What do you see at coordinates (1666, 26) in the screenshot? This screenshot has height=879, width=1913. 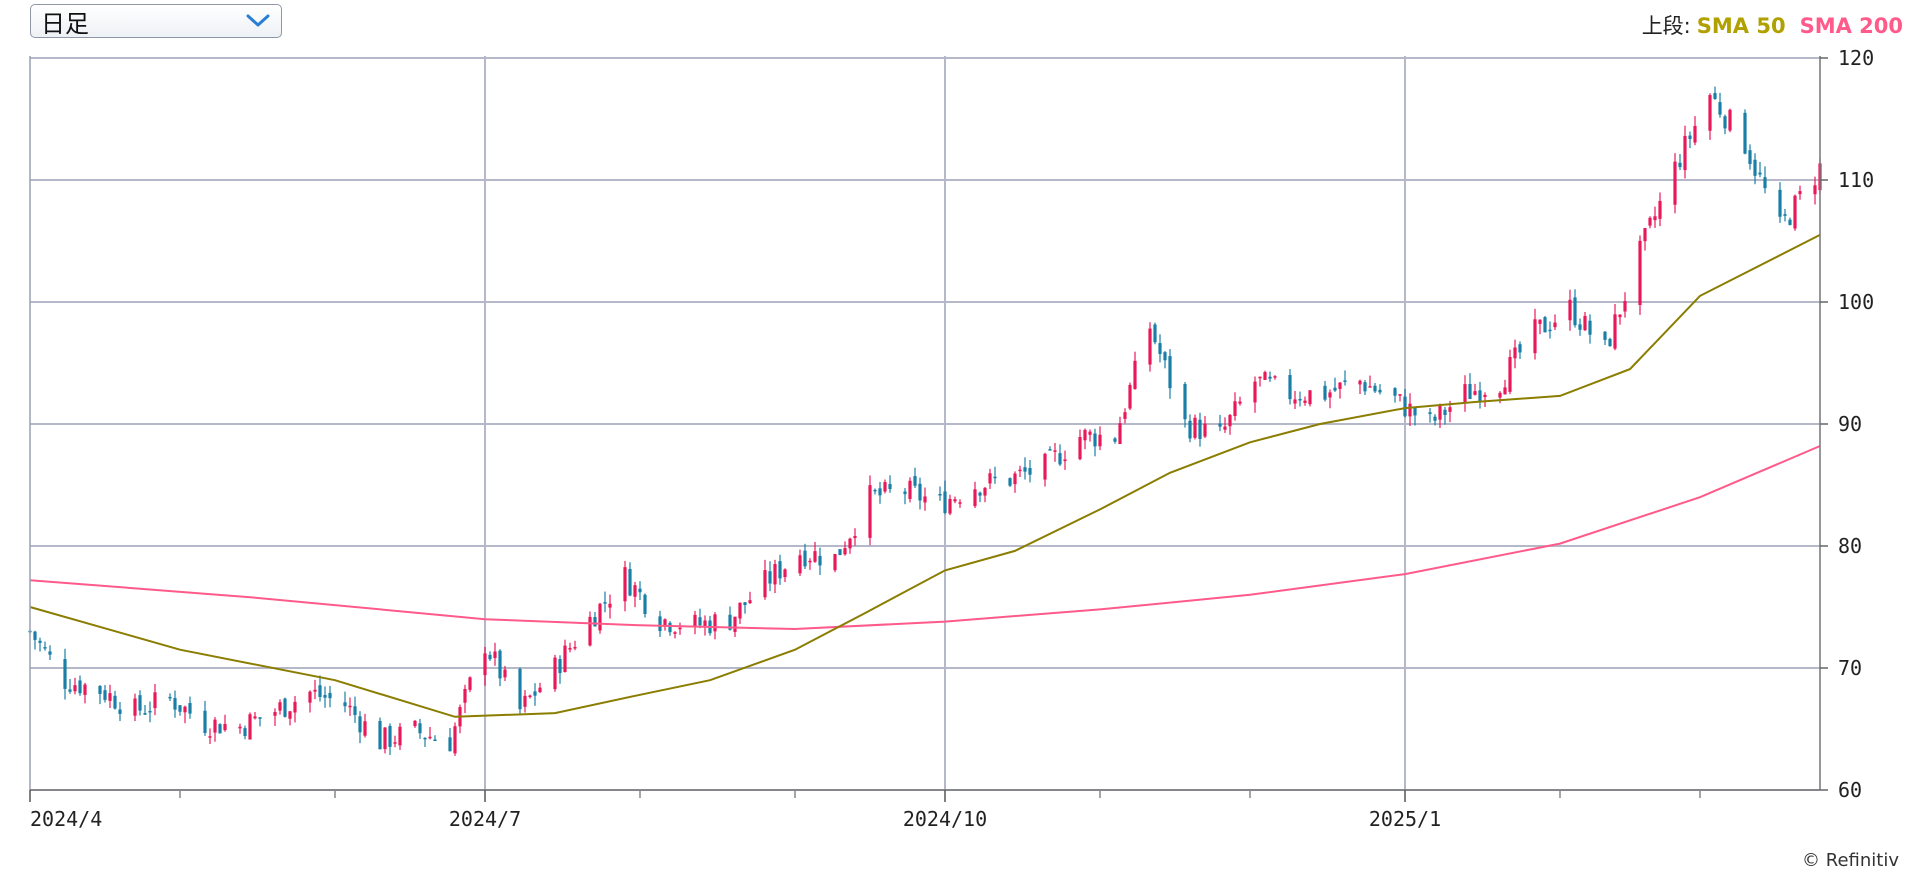 I see `legend-prefix: 上段:` at bounding box center [1666, 26].